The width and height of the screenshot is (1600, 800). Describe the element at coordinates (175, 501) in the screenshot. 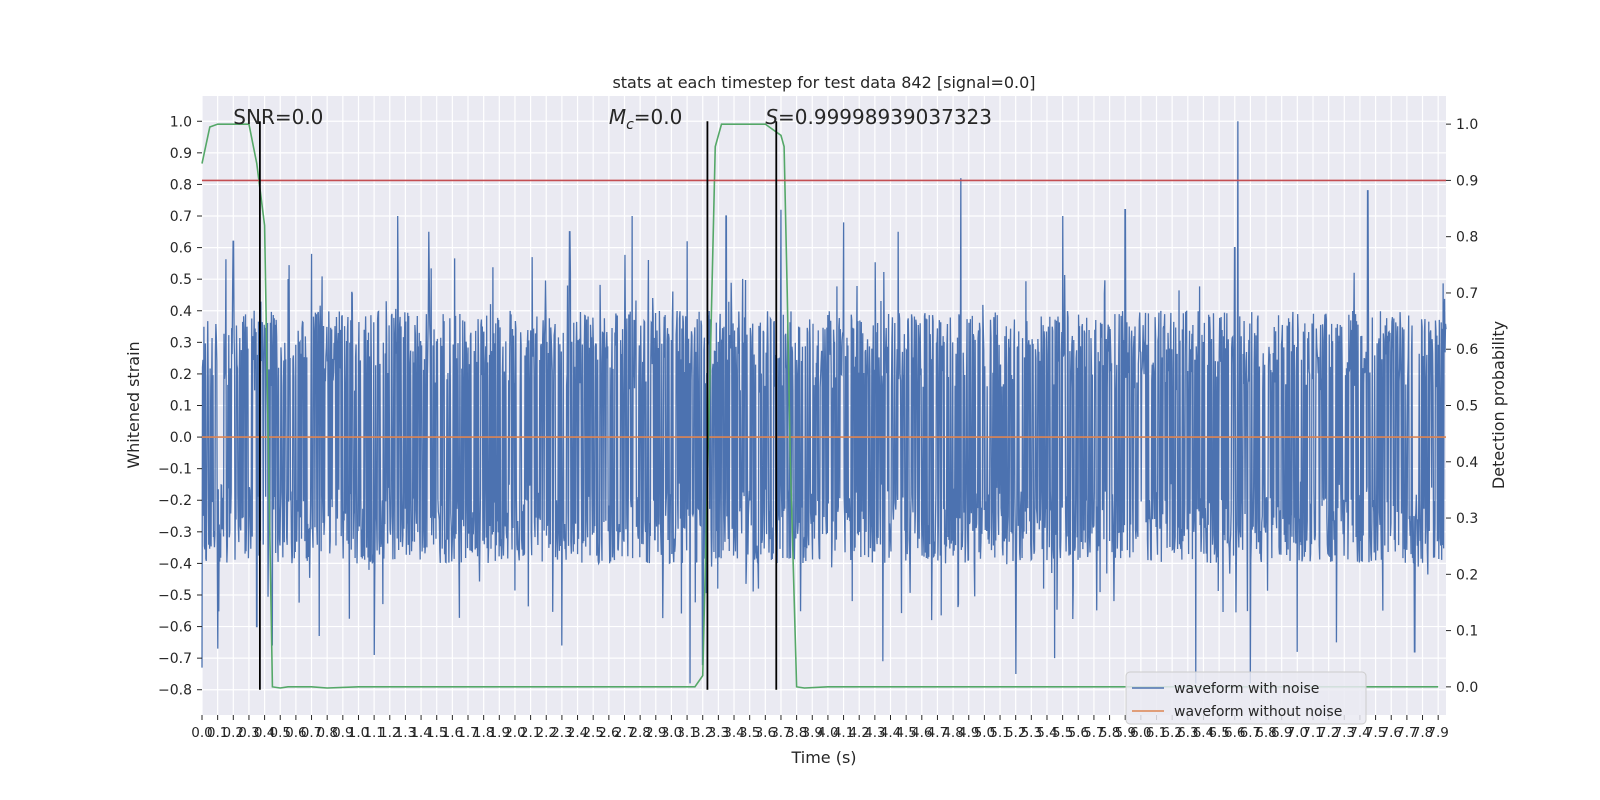

I see `y-tick-label: −0.2` at that location.